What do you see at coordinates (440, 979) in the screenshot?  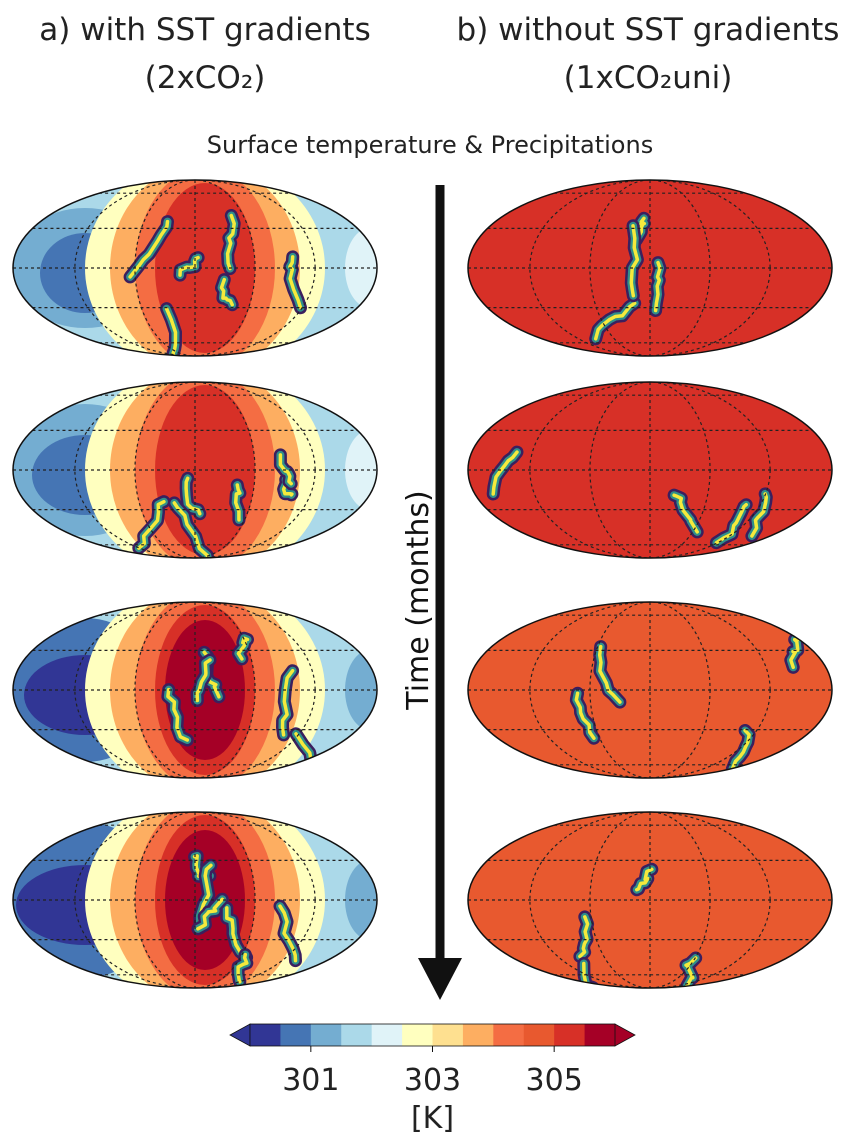 I see `arrow-head` at bounding box center [440, 979].